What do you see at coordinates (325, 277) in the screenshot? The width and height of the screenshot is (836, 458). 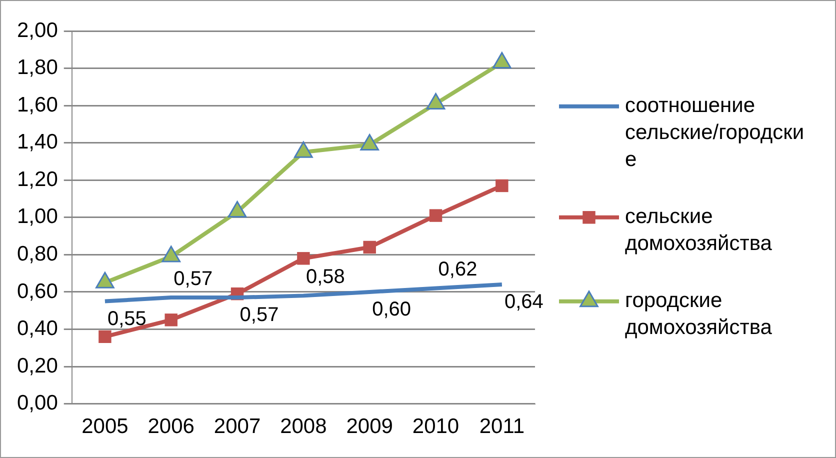 I see `data-label: 0,58` at bounding box center [325, 277].